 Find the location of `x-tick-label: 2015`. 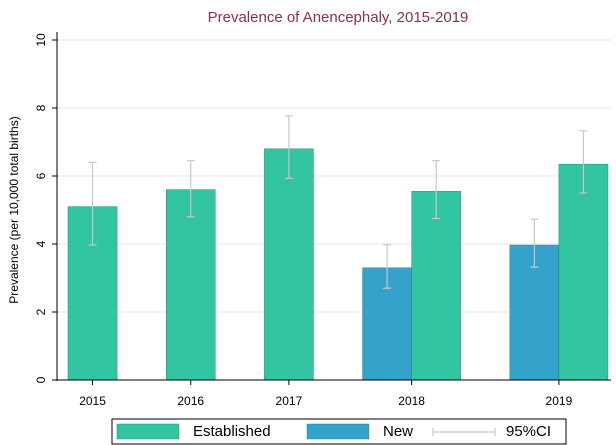

x-tick-label: 2015 is located at coordinates (92, 401).